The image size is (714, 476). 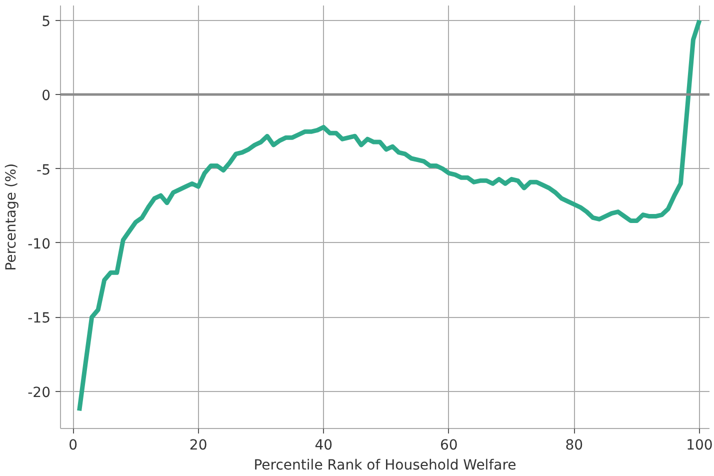 What do you see at coordinates (449, 446) in the screenshot?
I see `x-tick-label: 60` at bounding box center [449, 446].